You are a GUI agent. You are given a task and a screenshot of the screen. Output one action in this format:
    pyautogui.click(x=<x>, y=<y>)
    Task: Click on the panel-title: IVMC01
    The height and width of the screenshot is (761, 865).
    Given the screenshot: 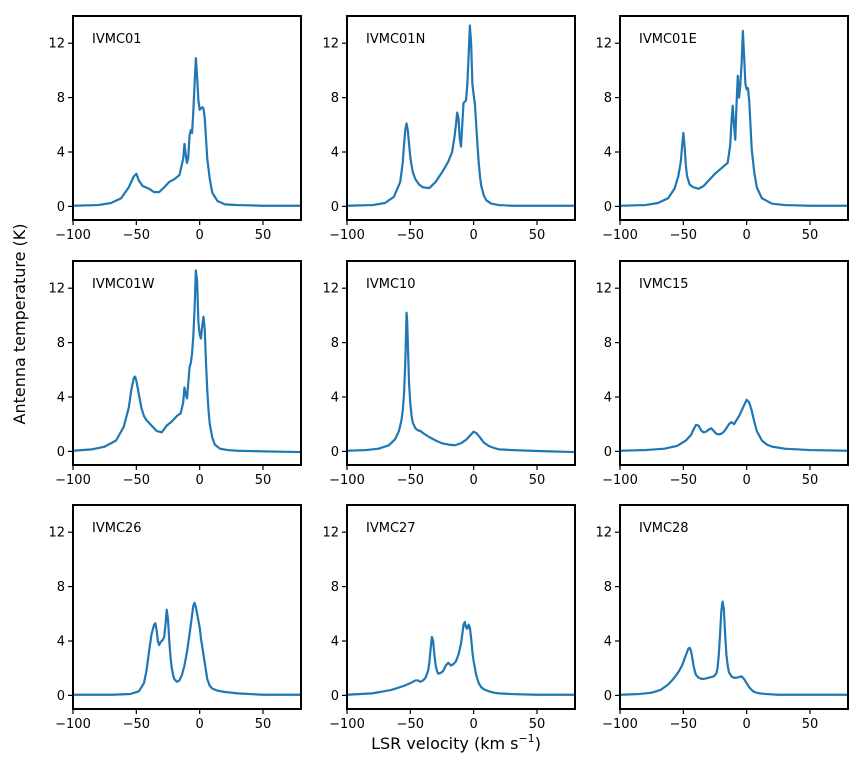 What is the action you would take?
    pyautogui.click(x=117, y=39)
    